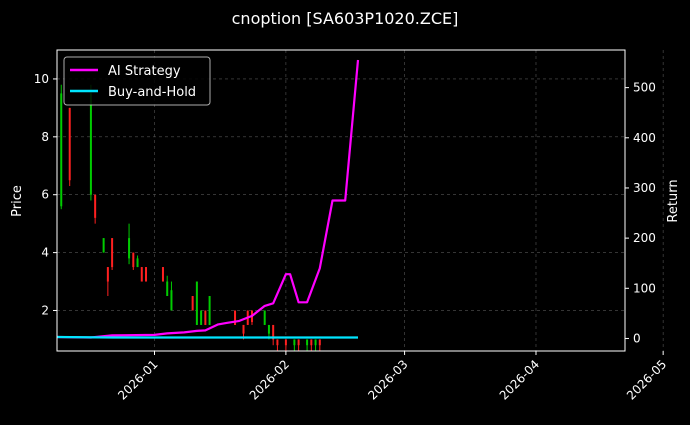 The height and width of the screenshot is (425, 690). Describe the element at coordinates (17, 201) in the screenshot. I see `left-axis-label: Price` at that location.